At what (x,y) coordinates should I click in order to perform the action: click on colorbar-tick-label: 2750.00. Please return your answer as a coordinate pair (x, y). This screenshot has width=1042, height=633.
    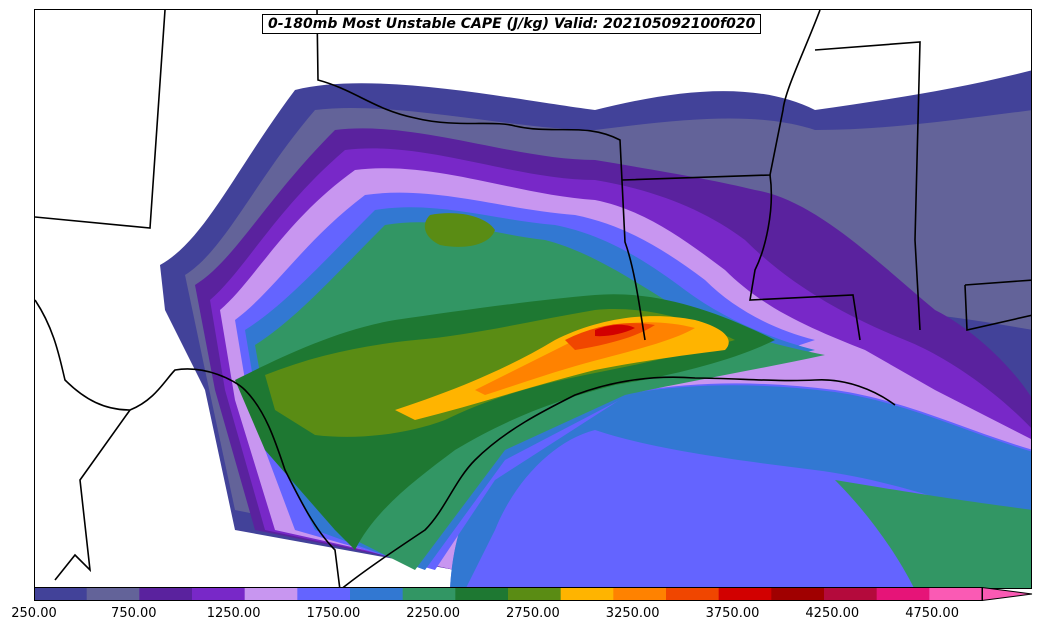
    Looking at the image, I should click on (533, 613).